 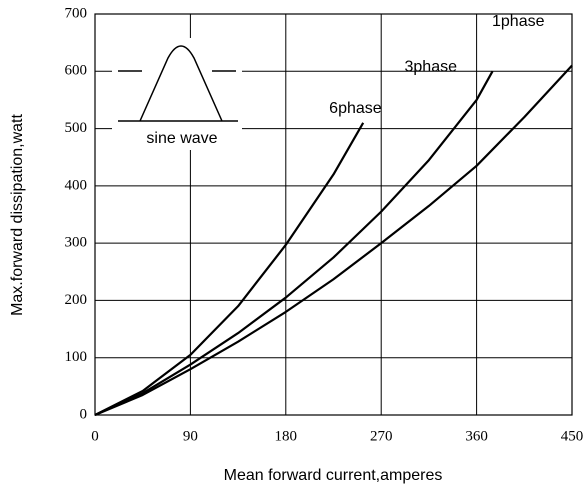 What do you see at coordinates (431, 67) in the screenshot?
I see `series-label: 3phase` at bounding box center [431, 67].